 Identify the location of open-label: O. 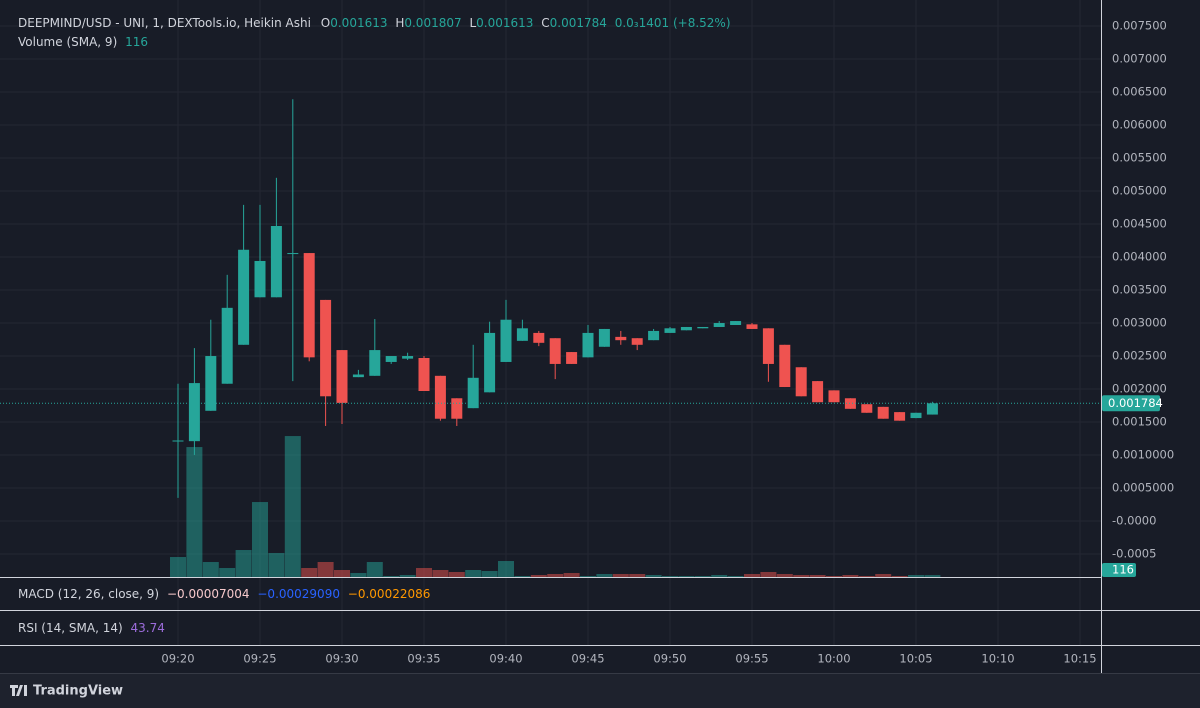
(325, 23).